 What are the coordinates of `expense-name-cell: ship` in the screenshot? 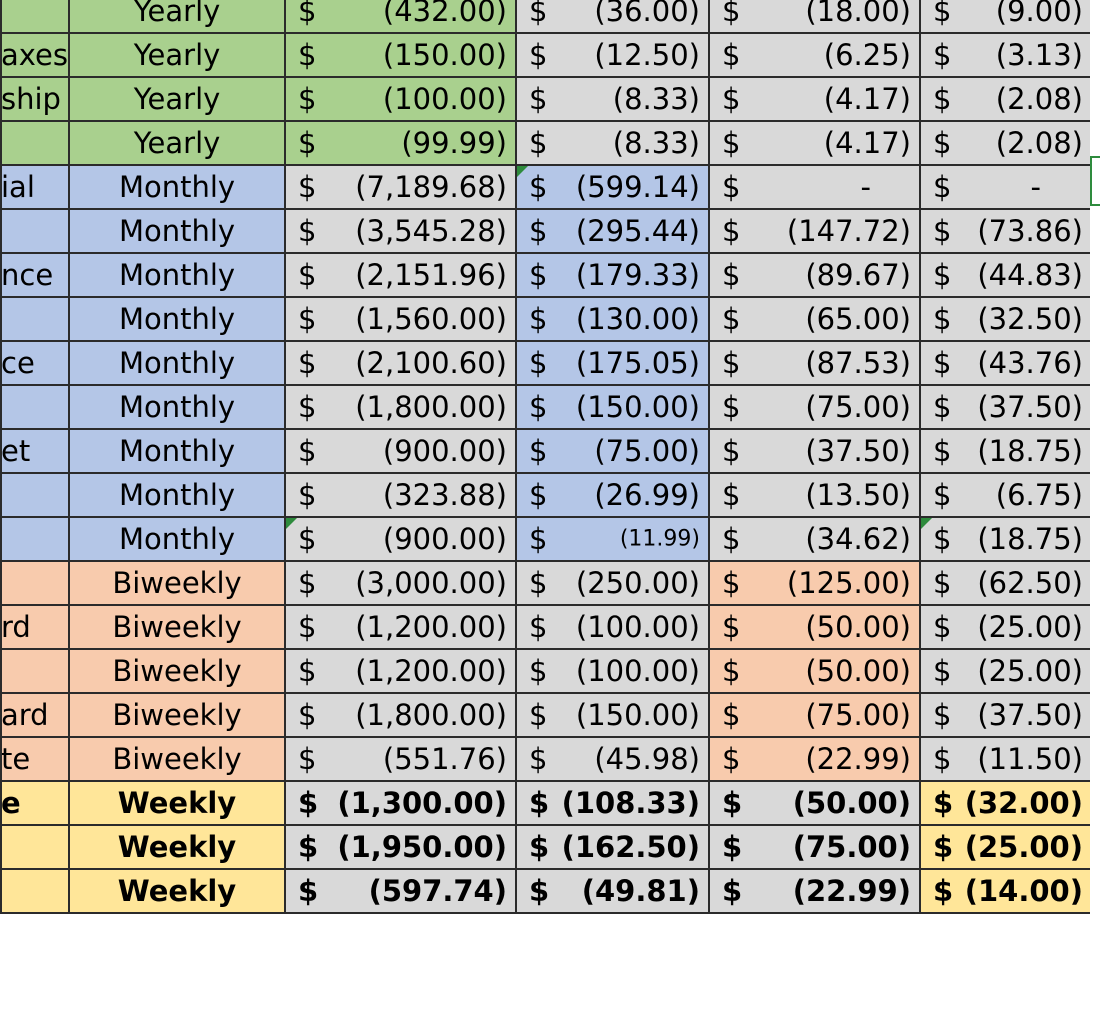 It's located at (35, 99).